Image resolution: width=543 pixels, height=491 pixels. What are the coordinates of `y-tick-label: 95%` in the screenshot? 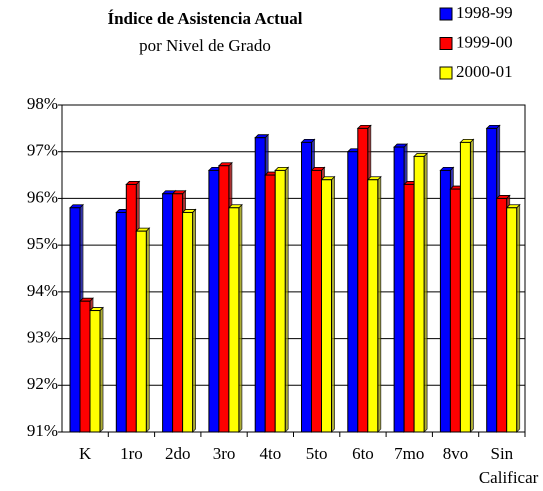 It's located at (42, 243).